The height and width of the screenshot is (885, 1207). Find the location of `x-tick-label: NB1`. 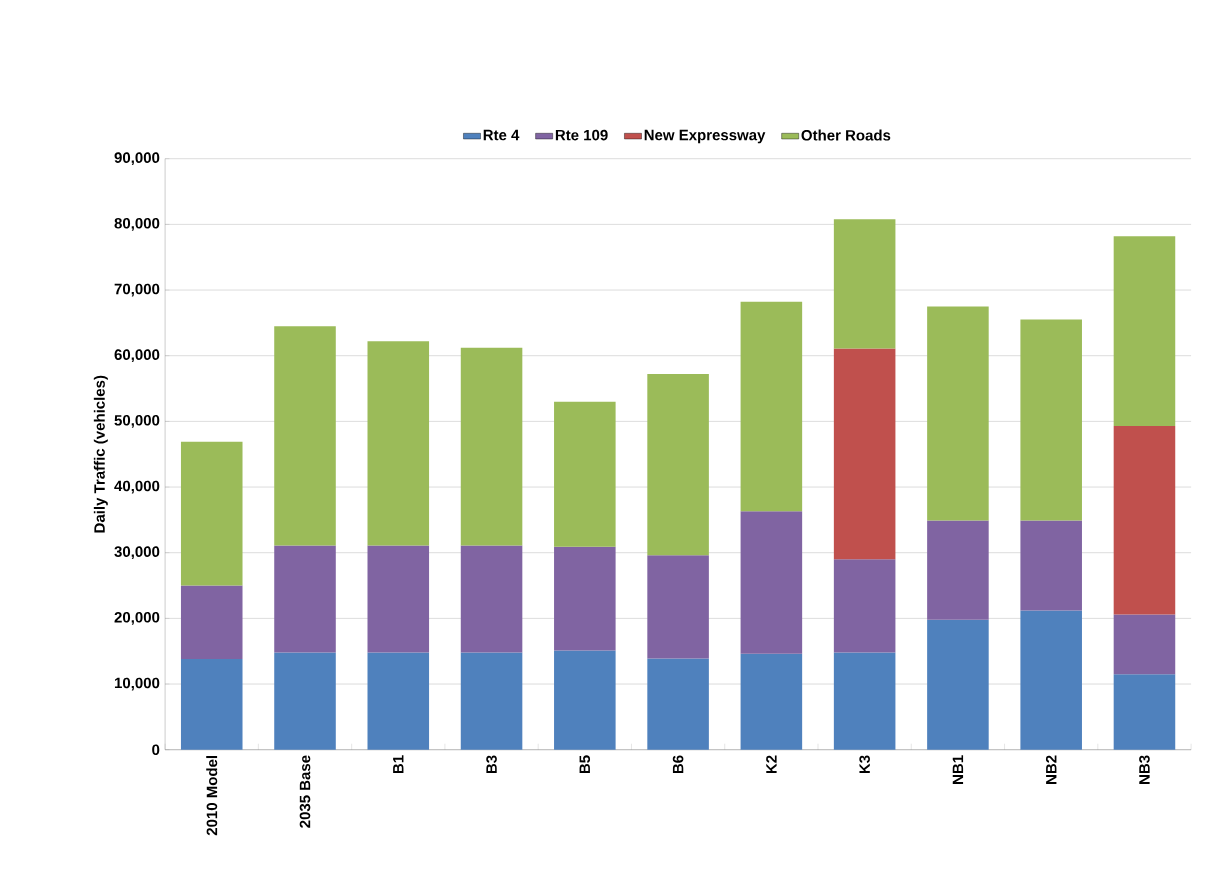

x-tick-label: NB1 is located at coordinates (958, 769).